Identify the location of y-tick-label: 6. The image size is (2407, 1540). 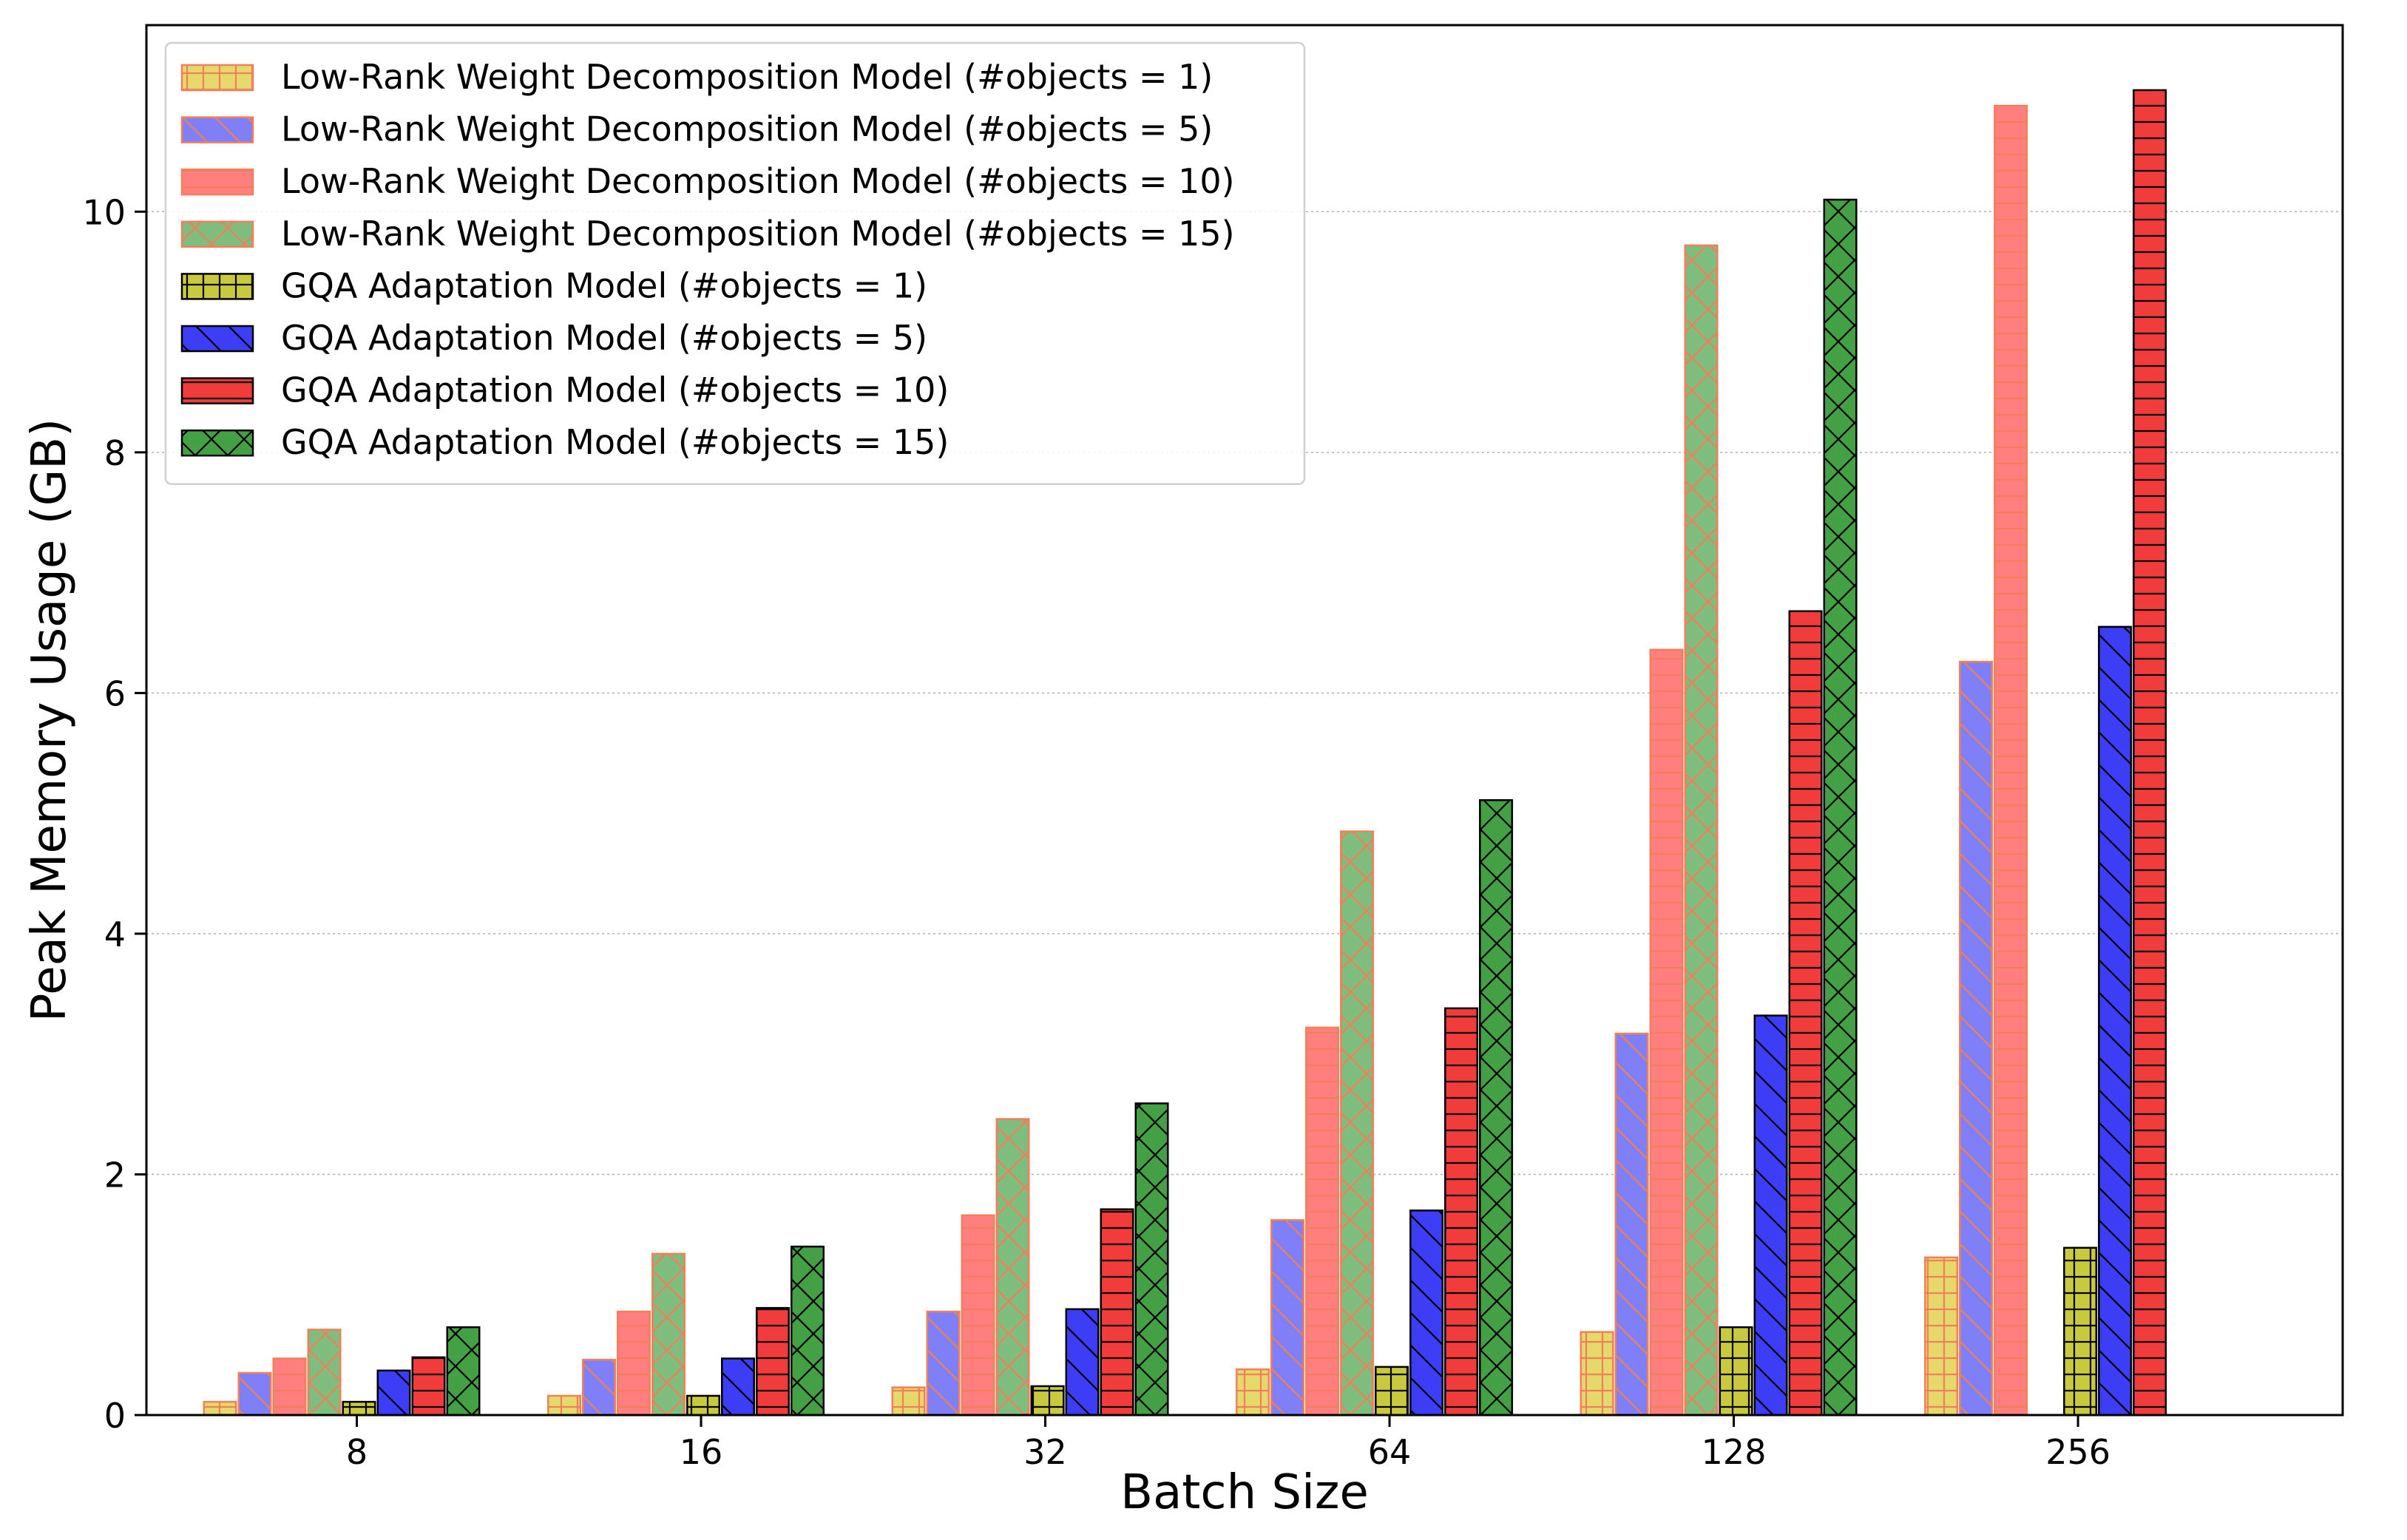
(115, 693).